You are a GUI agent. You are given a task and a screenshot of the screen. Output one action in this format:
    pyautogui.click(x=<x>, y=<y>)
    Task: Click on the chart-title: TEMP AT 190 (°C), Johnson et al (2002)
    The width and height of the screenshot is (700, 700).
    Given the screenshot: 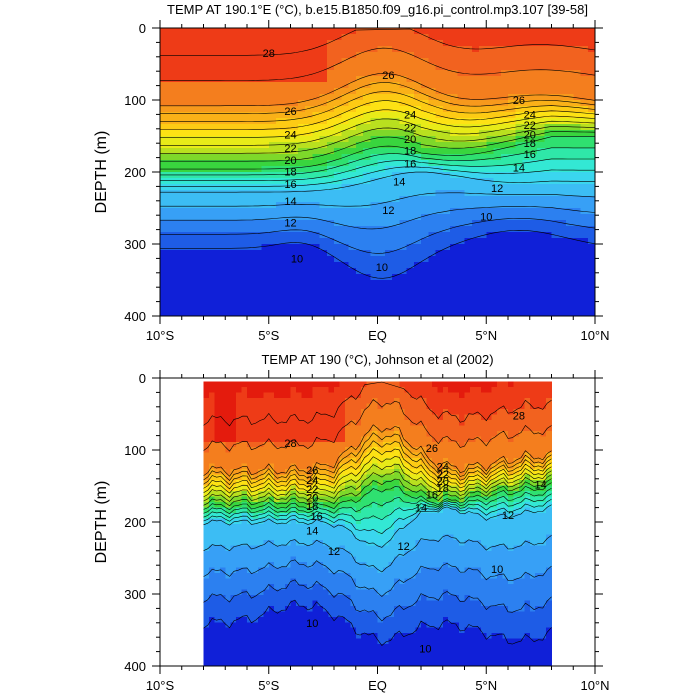 What is the action you would take?
    pyautogui.click(x=377, y=359)
    